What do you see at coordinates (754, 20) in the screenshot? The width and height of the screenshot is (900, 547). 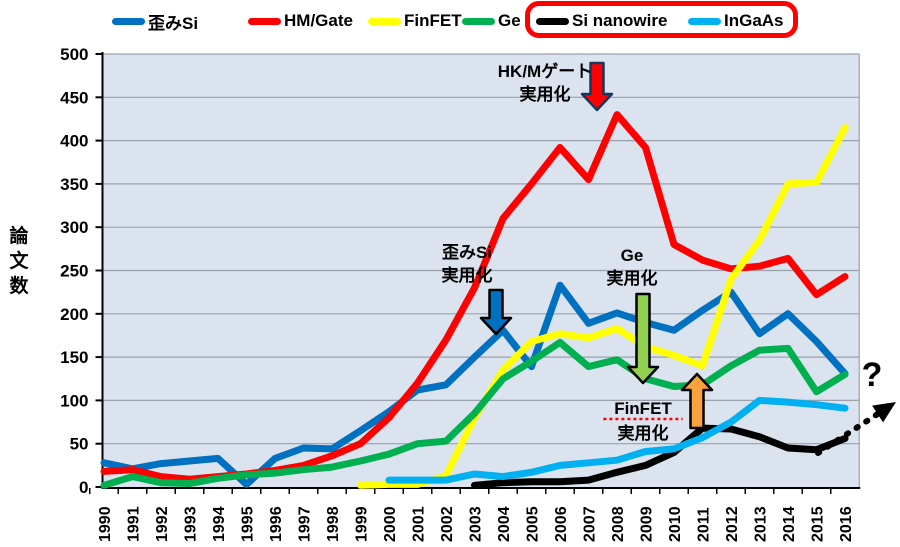 I see `legend-label: InGaAs` at bounding box center [754, 20].